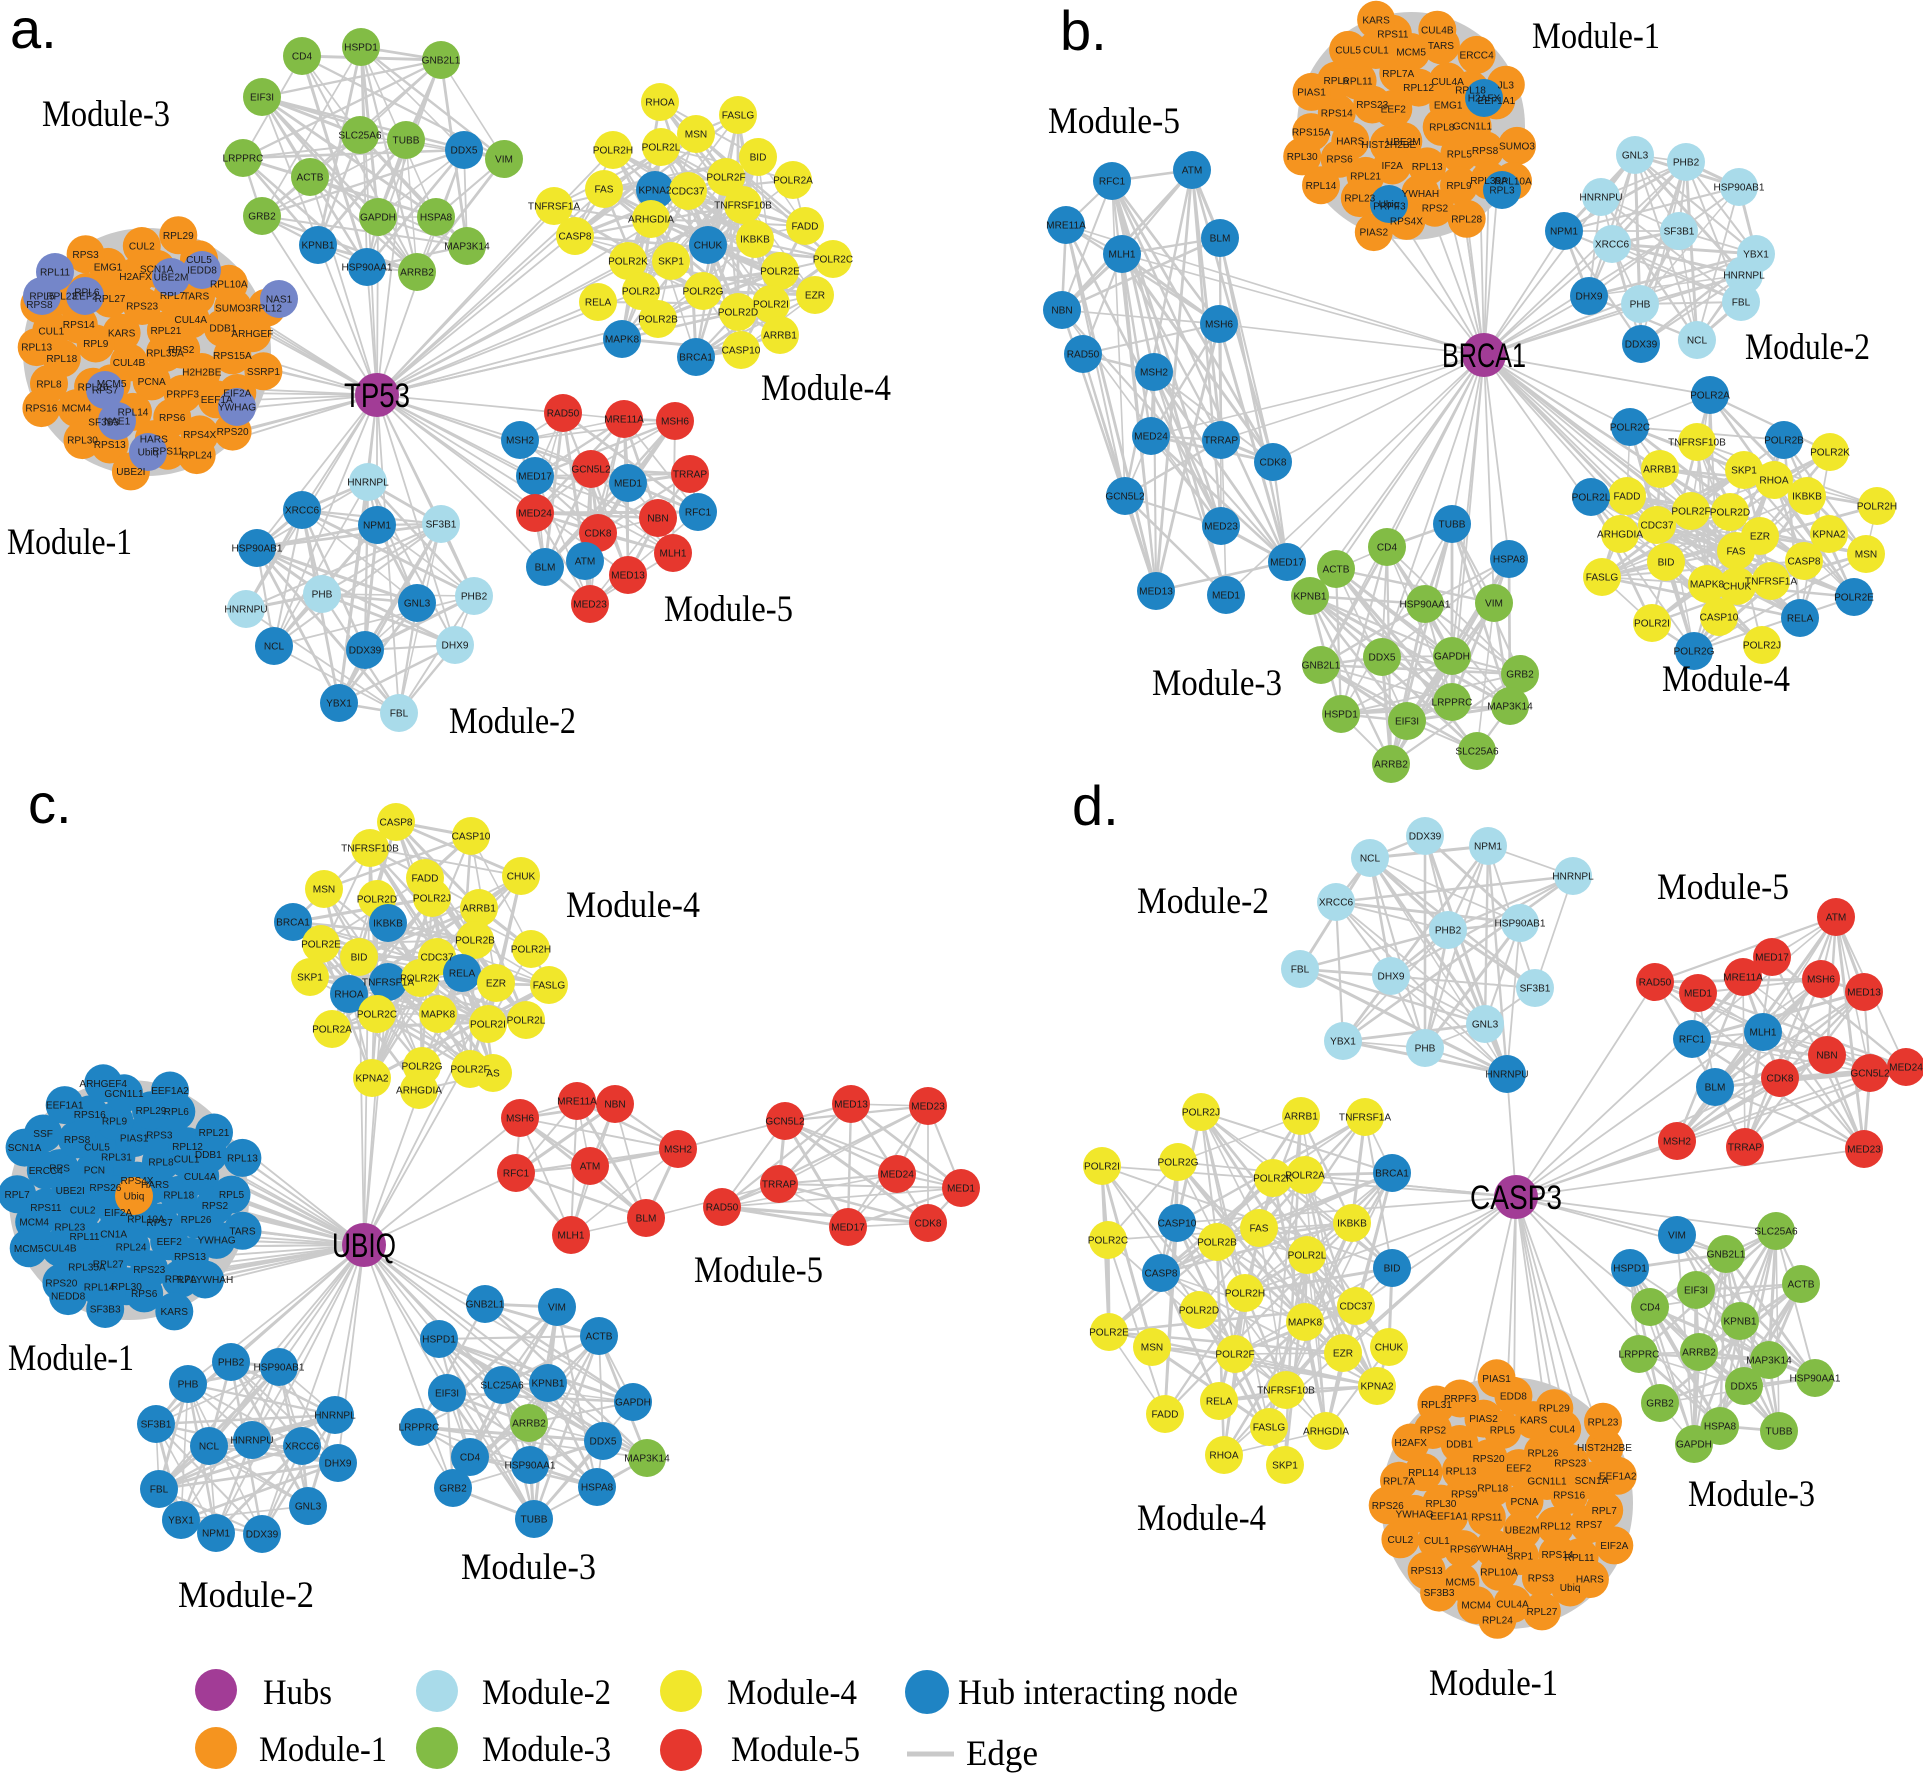  What do you see at coordinates (1618, 1476) in the screenshot?
I see `svg-text: EEF1A2` at bounding box center [1618, 1476].